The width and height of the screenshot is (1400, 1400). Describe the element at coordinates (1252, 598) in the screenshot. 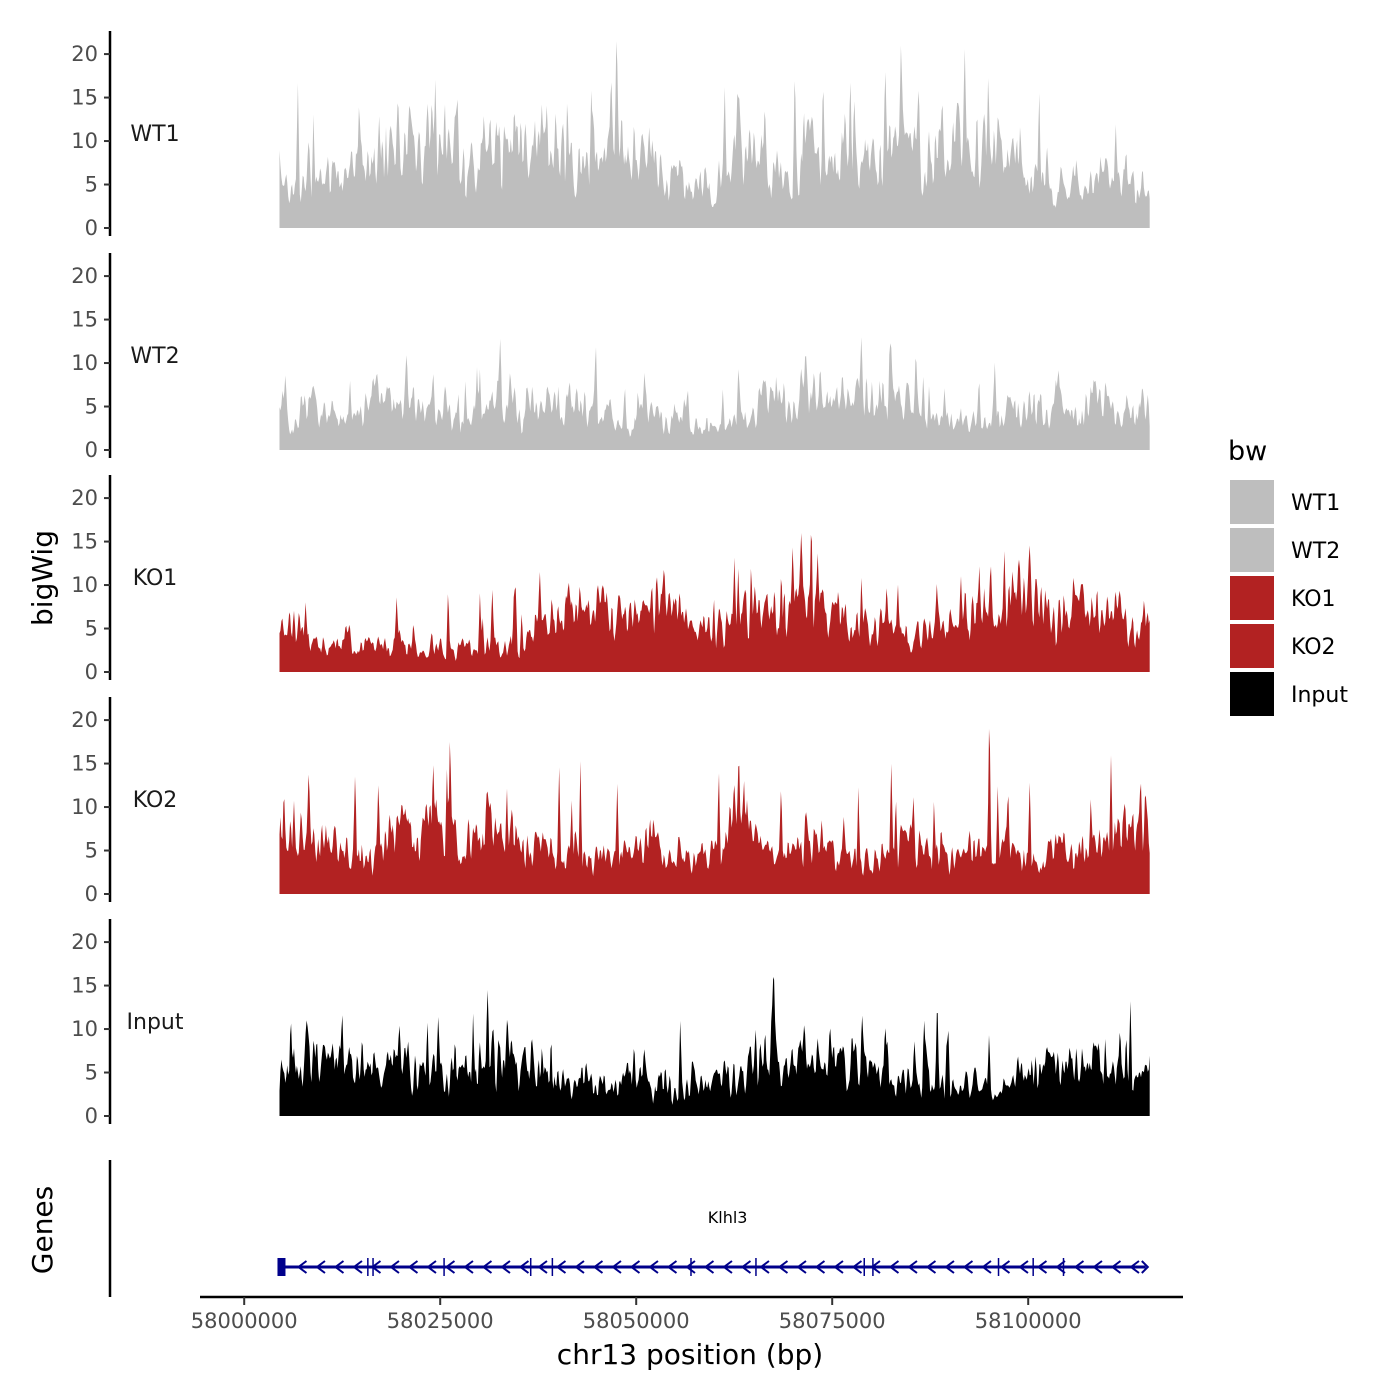

I see `legend-swatch-ko1` at that location.